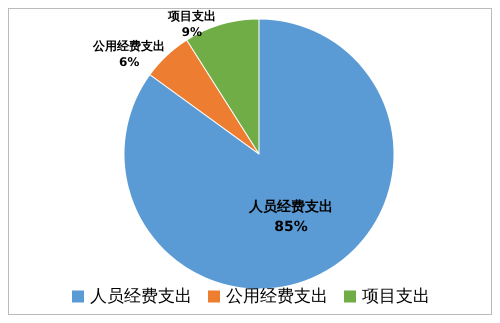  What do you see at coordinates (291, 226) in the screenshot?
I see `data-label: 85%` at bounding box center [291, 226].